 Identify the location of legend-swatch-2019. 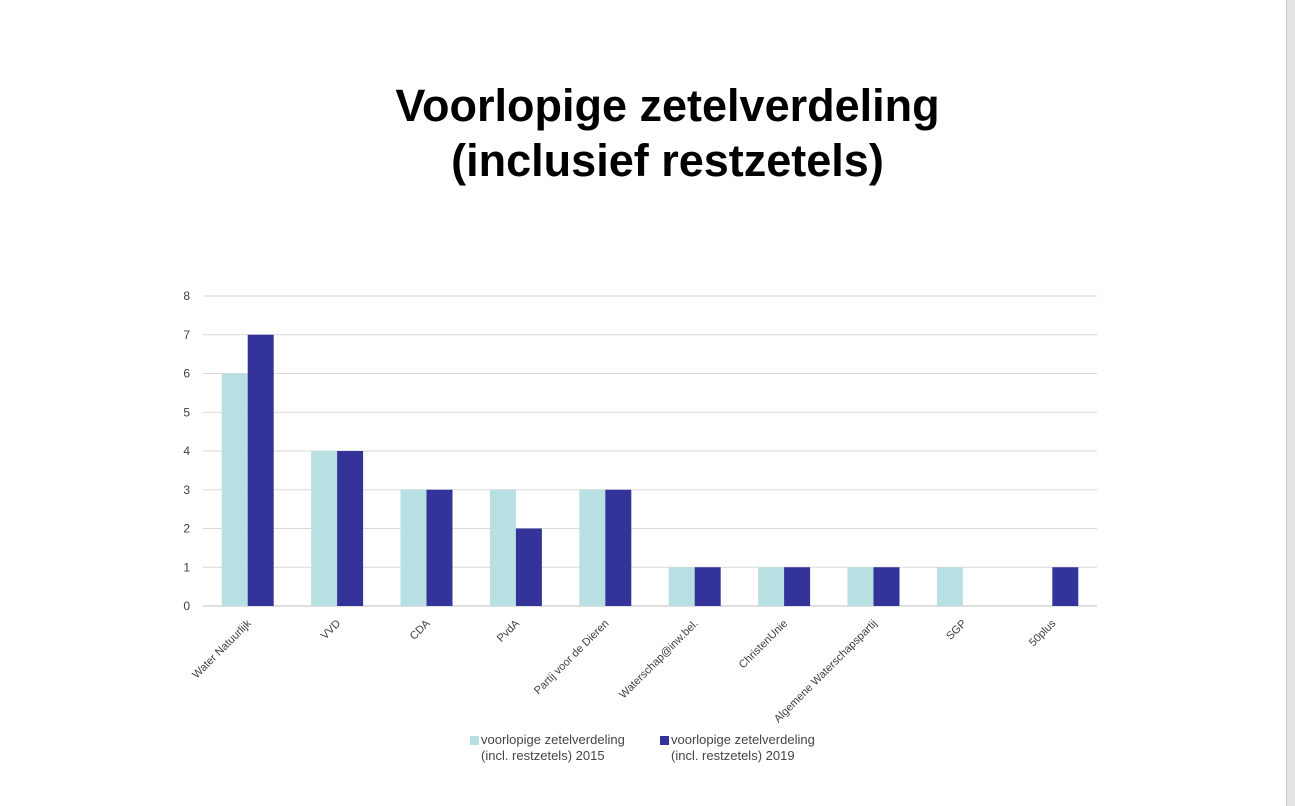
(664, 740).